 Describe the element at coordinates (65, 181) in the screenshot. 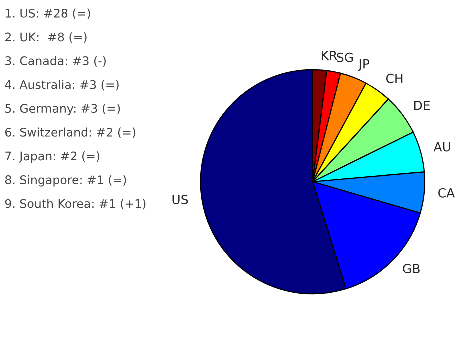

I see `text: 8. Singapore: #1 (=)` at that location.